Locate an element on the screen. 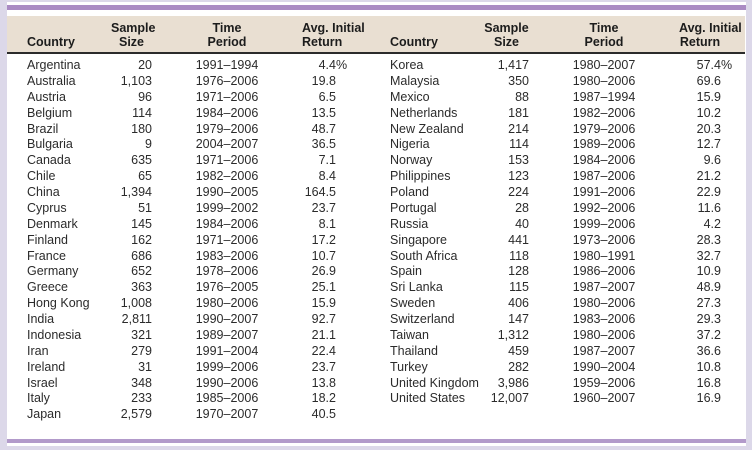 Image resolution: width=752 pixels, height=450 pixels. avg-initial-return-cell: 26.9 is located at coordinates (323, 271).